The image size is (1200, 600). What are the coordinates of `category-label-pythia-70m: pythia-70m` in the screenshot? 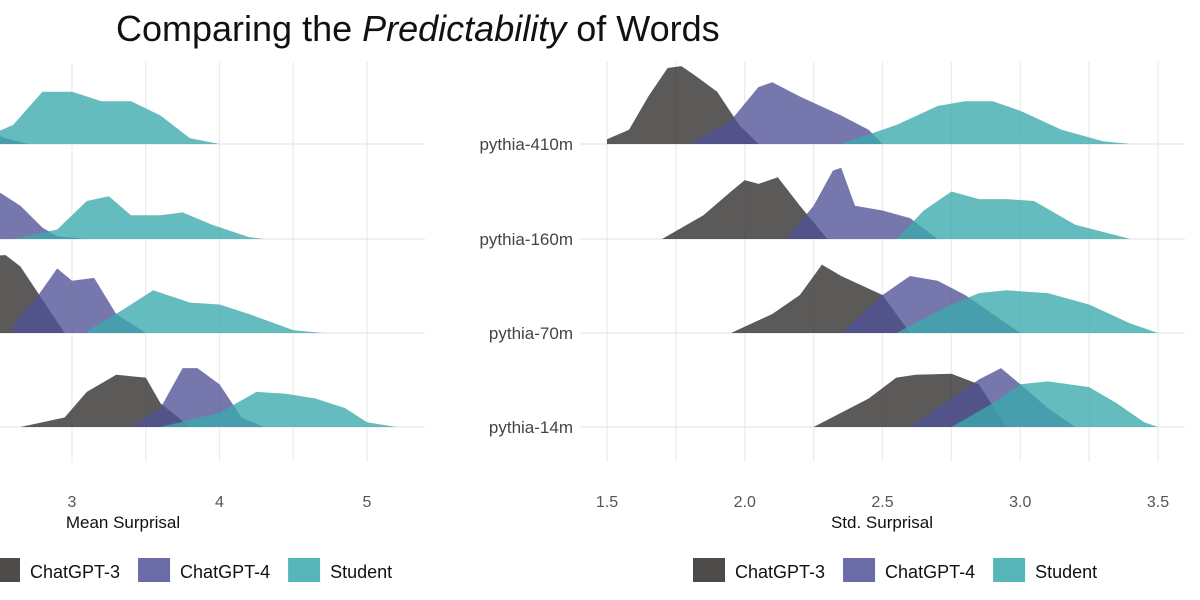 It's located at (531, 333).